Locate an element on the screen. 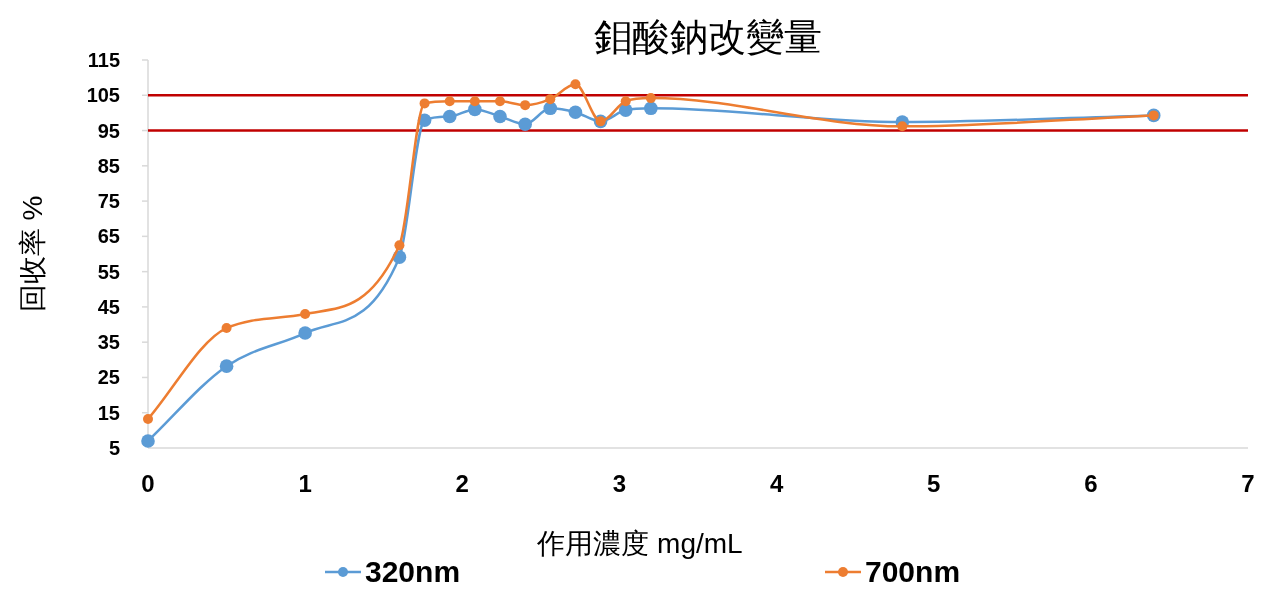 This screenshot has height=595, width=1269. x-tick-label: 0 is located at coordinates (148, 483).